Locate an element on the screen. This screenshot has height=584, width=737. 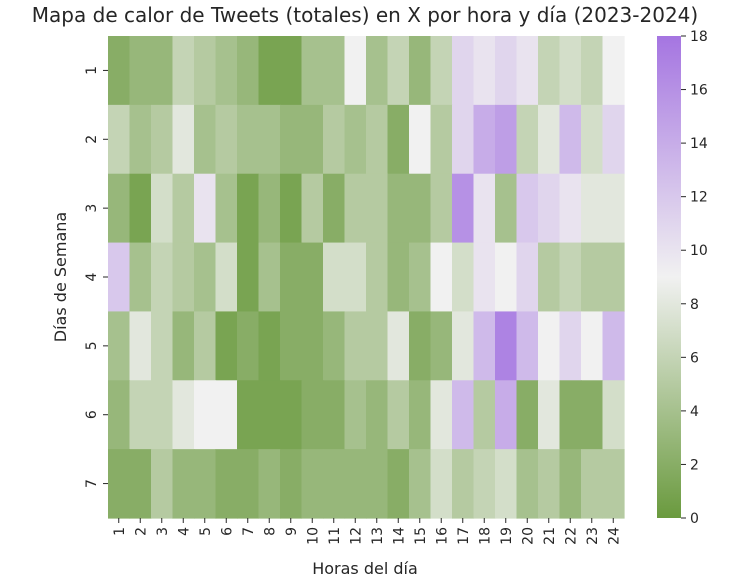
colorbar-tick-label: 14 is located at coordinates (699, 144).